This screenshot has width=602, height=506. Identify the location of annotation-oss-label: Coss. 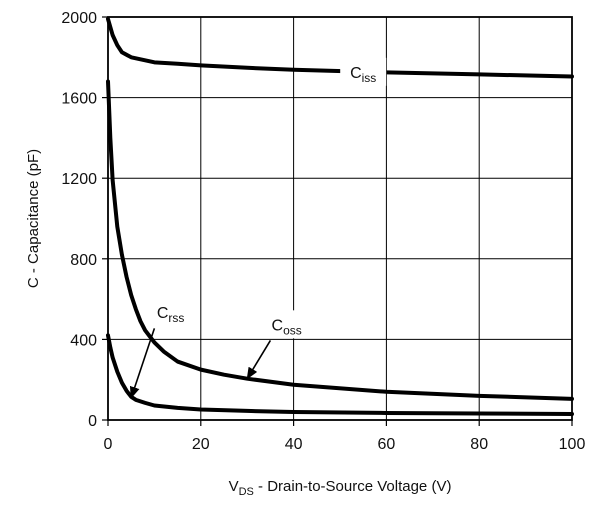
(287, 327).